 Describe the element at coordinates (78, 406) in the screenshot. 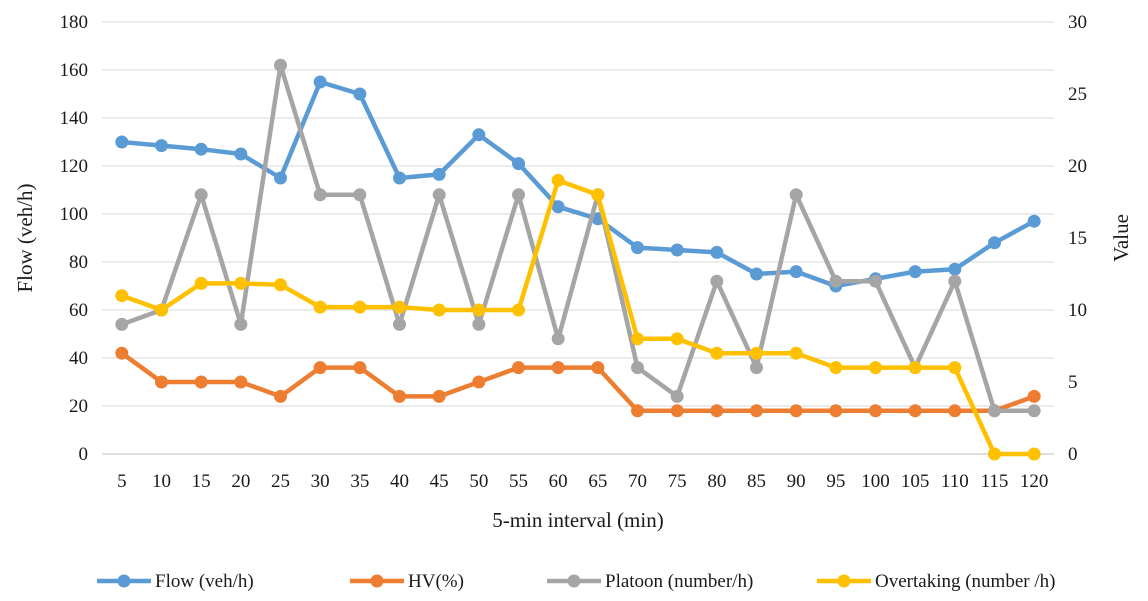

I see `y-tick-label: 20` at that location.